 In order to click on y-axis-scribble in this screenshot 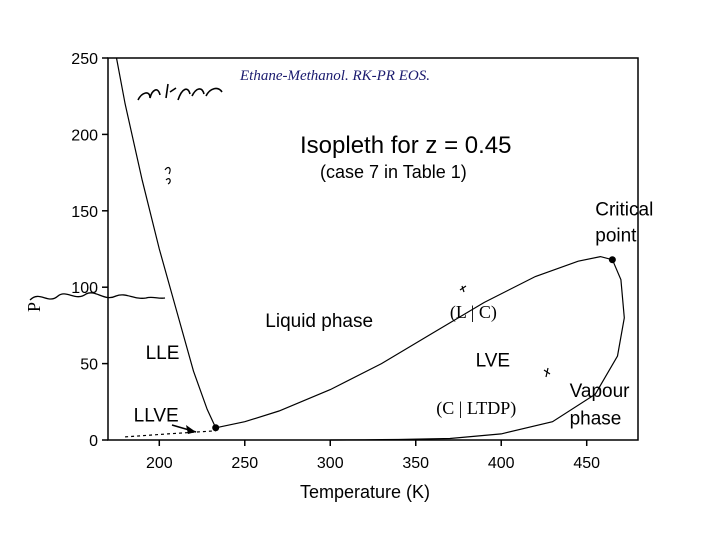, I will do `click(97, 296)`.